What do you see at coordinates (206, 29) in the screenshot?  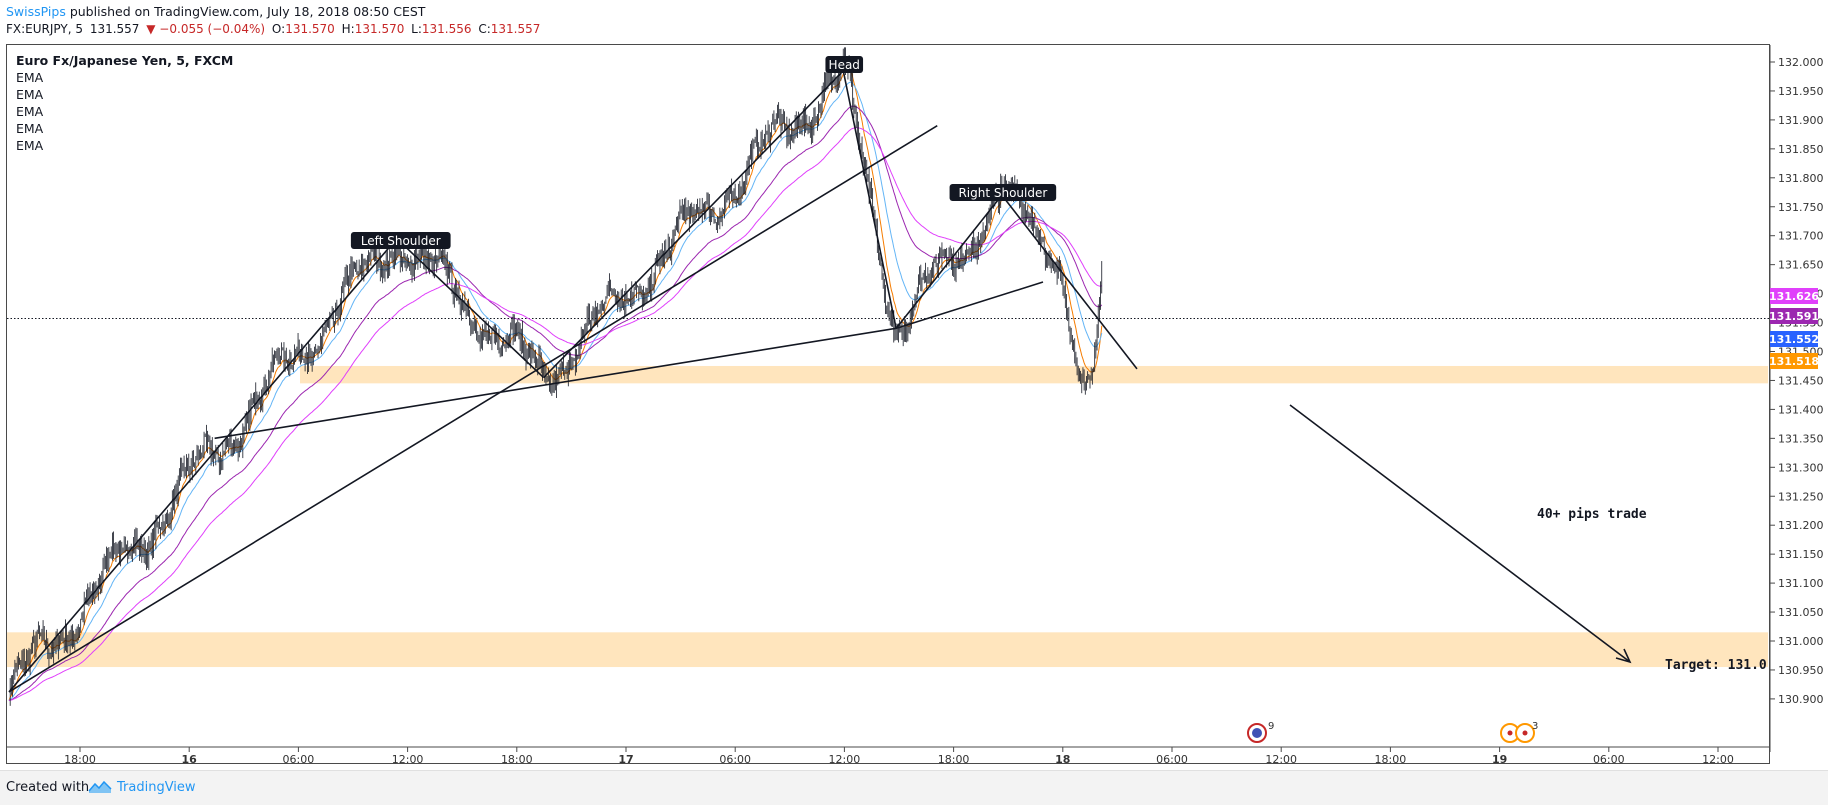 I see `price-change: ▼ −0.055 (−0.04%)` at bounding box center [206, 29].